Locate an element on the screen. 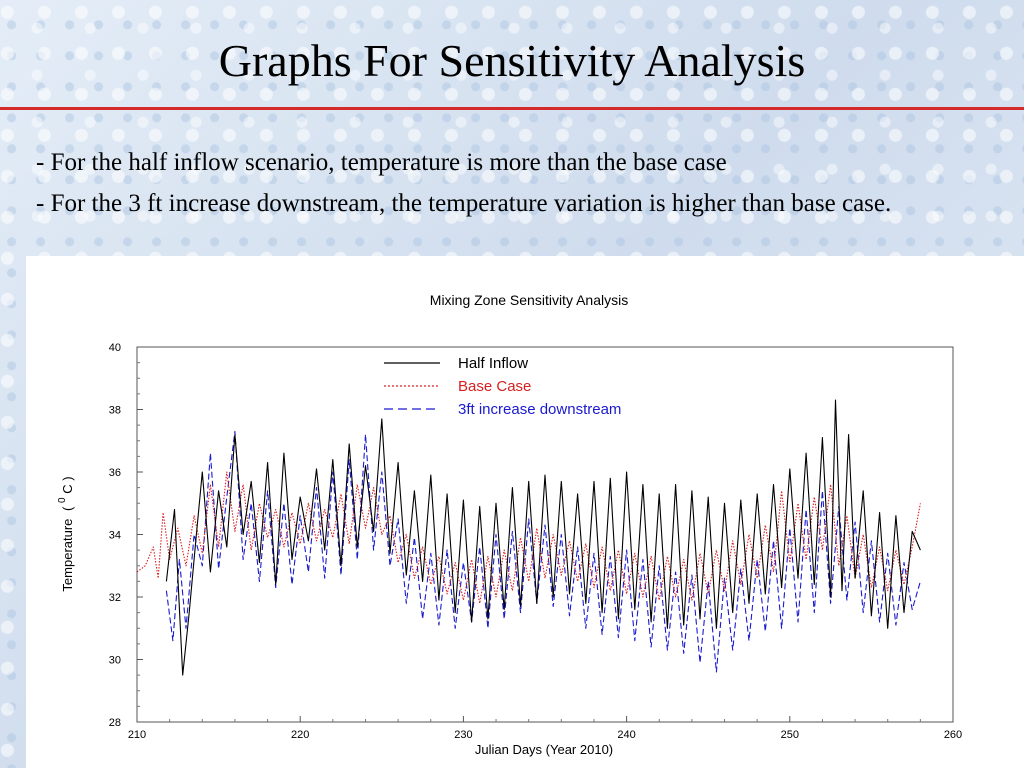  slide-title: Graphs For Sensitivity Analysis is located at coordinates (512, 60).